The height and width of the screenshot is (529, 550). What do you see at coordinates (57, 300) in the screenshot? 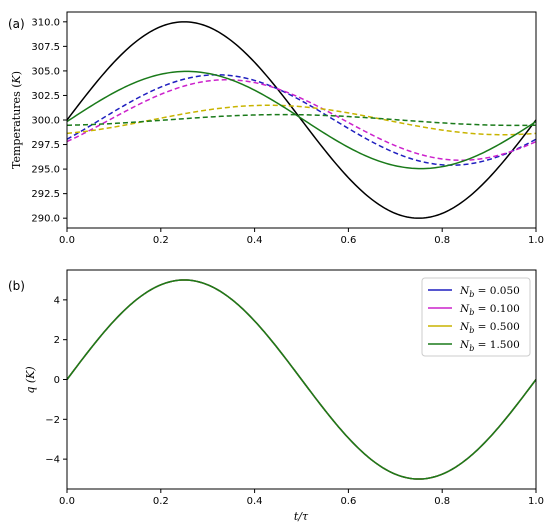
I see `panel-b-y-tick-label: 4` at bounding box center [57, 300].